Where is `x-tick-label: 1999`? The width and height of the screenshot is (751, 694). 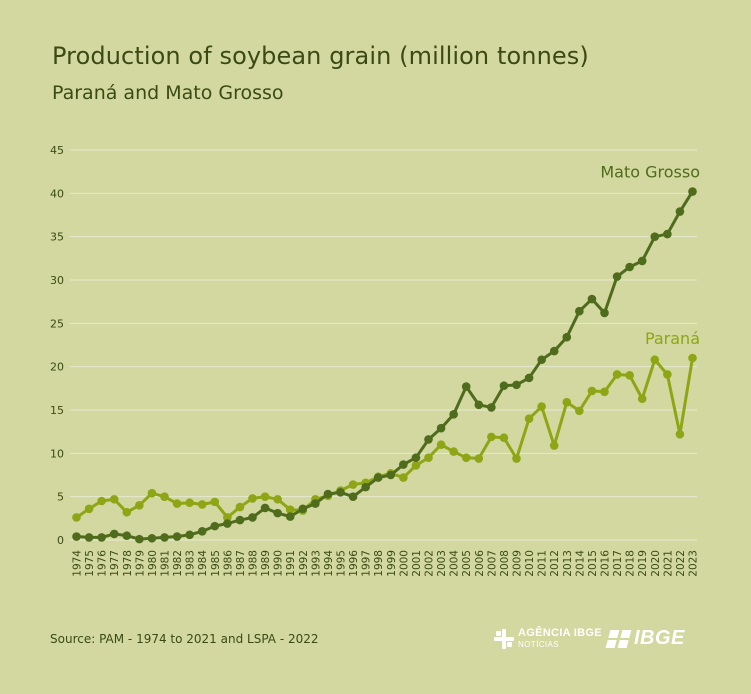 x-tick-label: 1999 is located at coordinates (392, 563).